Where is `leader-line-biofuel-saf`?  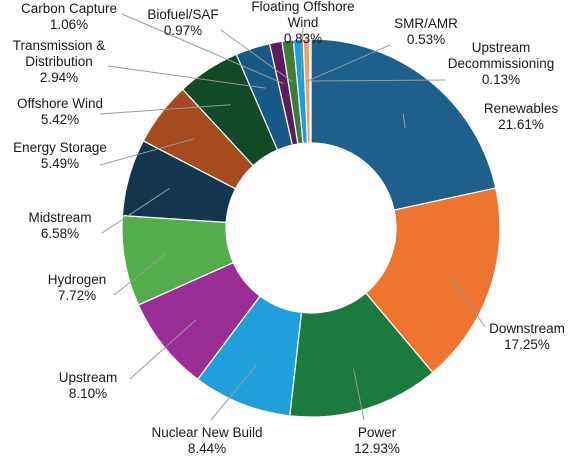 leader-line-biofuel-saf is located at coordinates (257, 56).